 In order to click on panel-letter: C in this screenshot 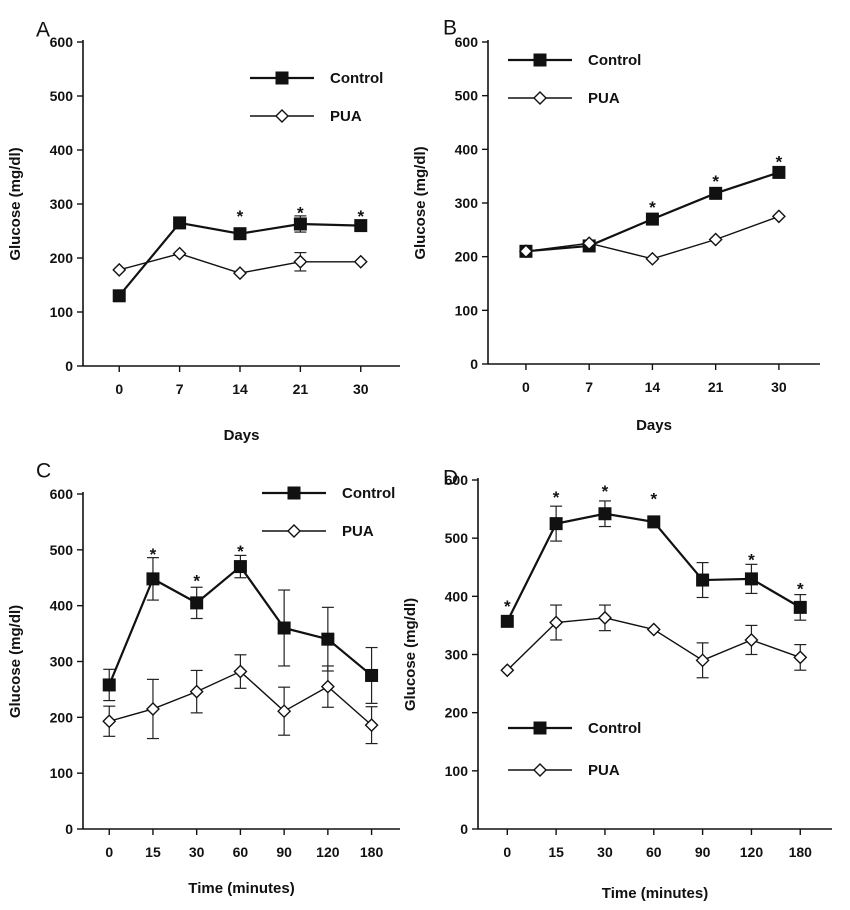, I will do `click(43, 470)`.